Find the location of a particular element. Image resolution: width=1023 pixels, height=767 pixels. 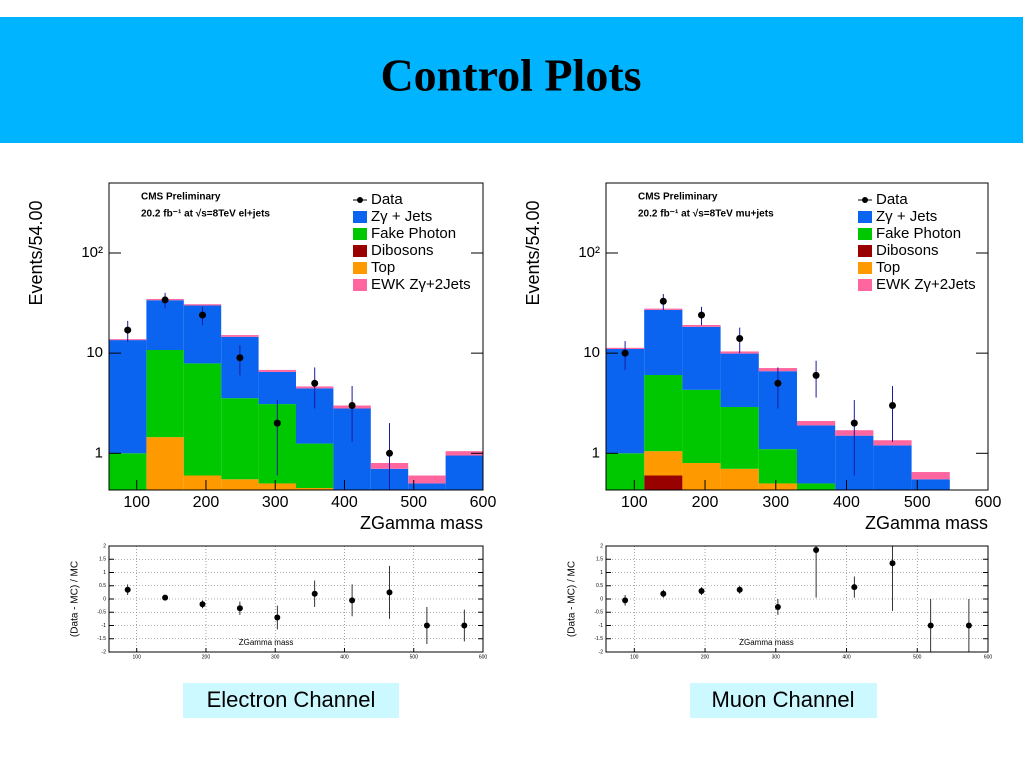

annotation: 20.2 fb⁻¹ at √s=8TeV el+jets is located at coordinates (205, 214).